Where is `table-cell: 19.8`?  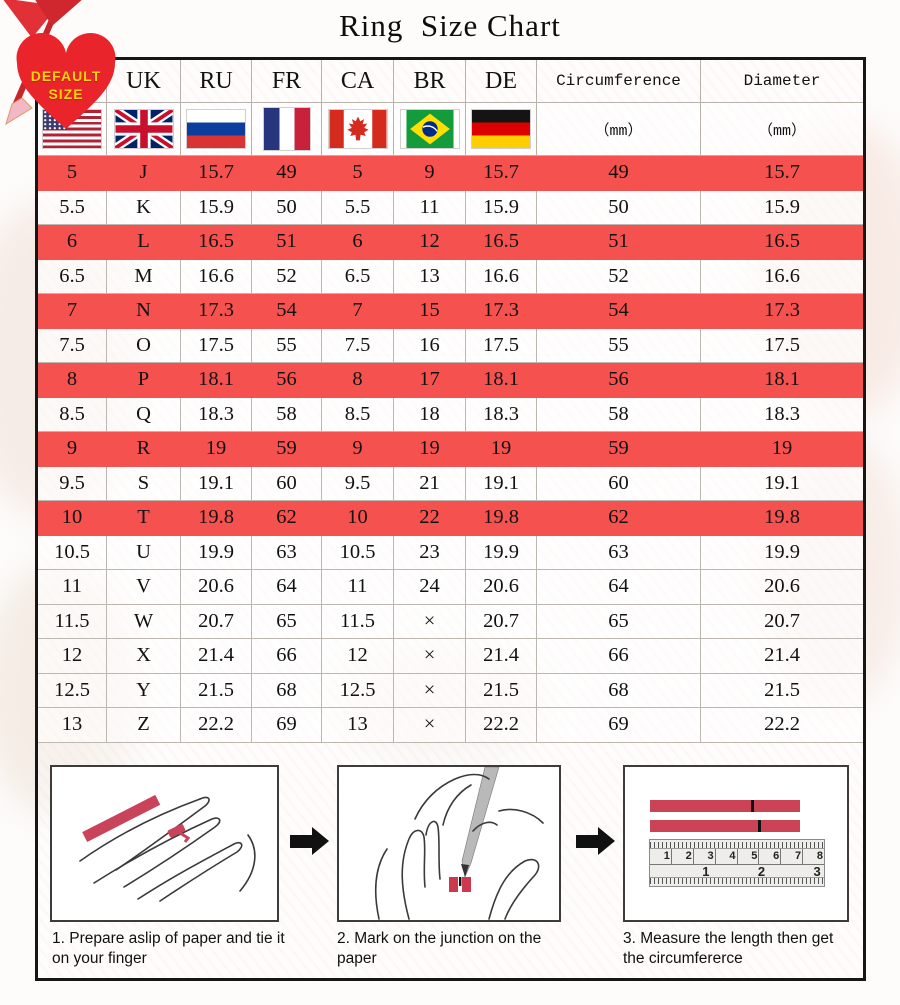
table-cell: 19.8 is located at coordinates (782, 518).